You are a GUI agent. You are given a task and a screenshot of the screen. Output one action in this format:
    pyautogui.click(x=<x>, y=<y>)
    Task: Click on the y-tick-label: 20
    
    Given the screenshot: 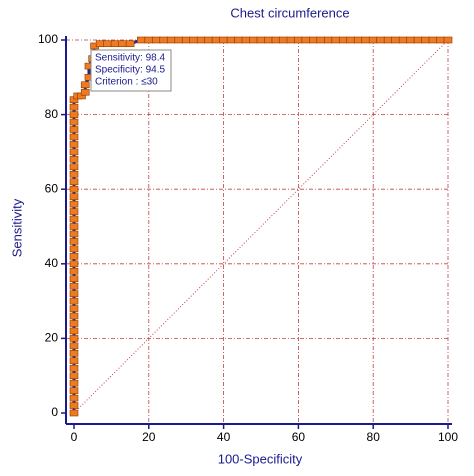 What is the action you would take?
    pyautogui.click(x=52, y=338)
    